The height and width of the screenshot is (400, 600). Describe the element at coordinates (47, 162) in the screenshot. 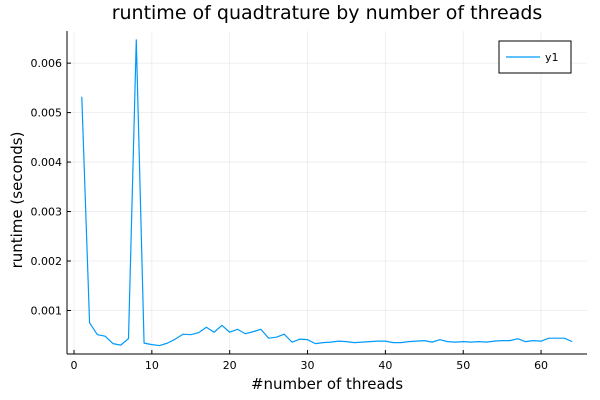

I see `y-tick-label: 0.004` at that location.